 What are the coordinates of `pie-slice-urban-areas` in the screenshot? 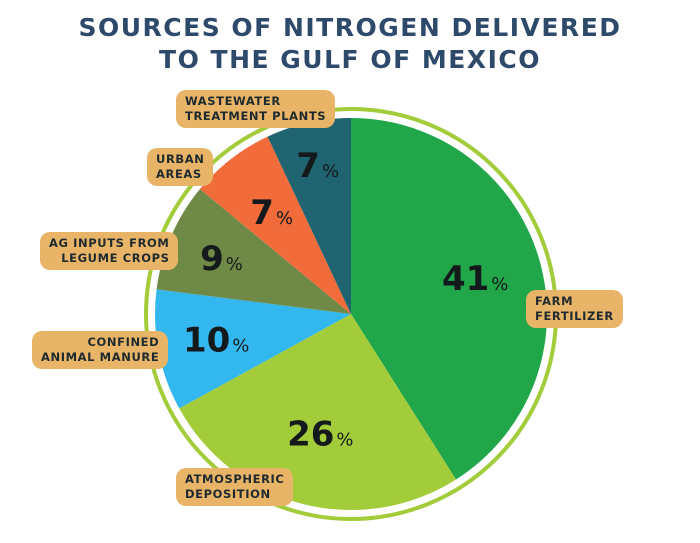 It's located at (275, 225).